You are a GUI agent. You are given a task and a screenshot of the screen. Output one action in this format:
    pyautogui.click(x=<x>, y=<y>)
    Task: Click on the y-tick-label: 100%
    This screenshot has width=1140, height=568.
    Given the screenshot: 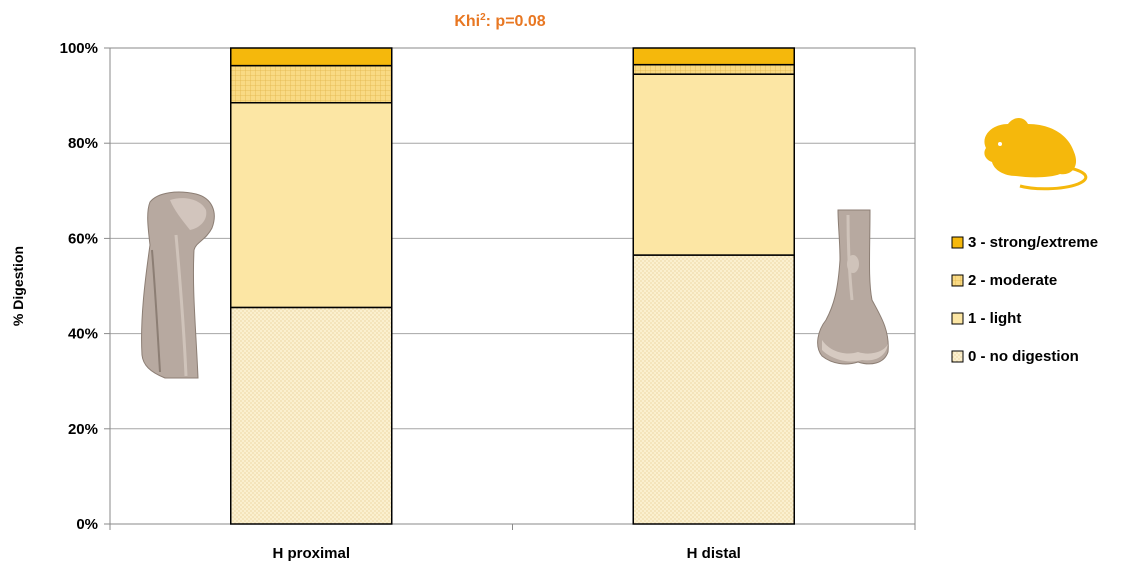 What is the action you would take?
    pyautogui.click(x=79, y=48)
    